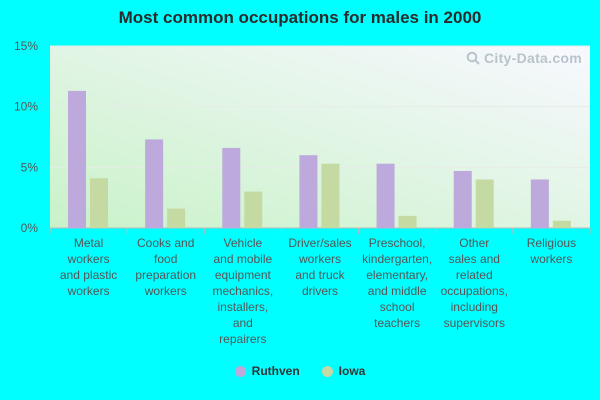 This screenshot has height=400, width=600. I want to click on x-tick-label: Metal workers and plastic workers, so click(88, 267).